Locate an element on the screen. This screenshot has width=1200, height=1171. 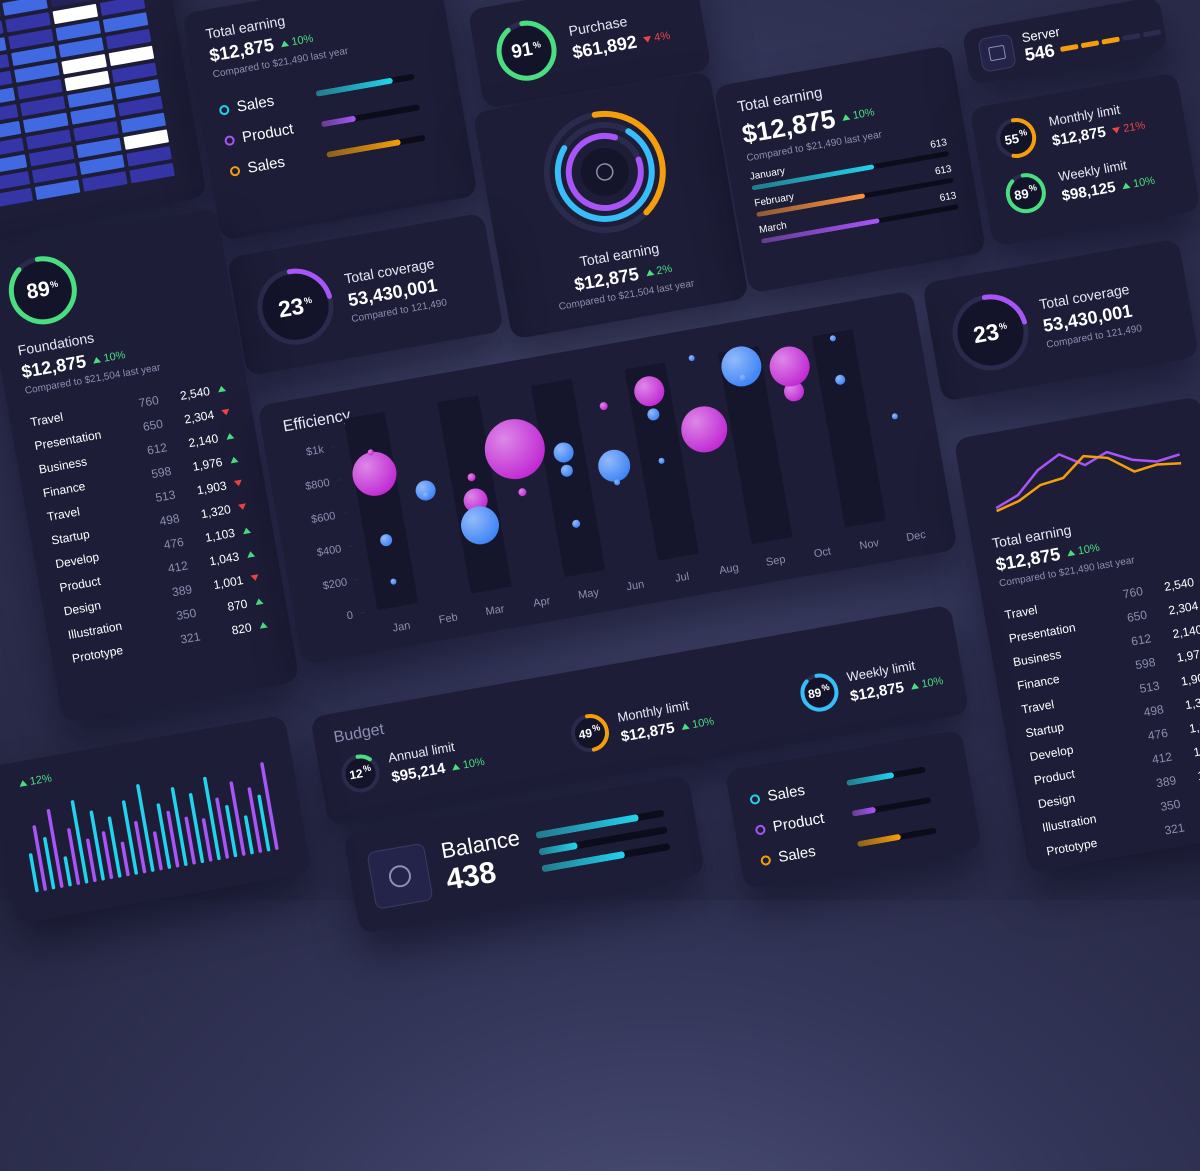
server-icon-glyph is located at coordinates (997, 52).